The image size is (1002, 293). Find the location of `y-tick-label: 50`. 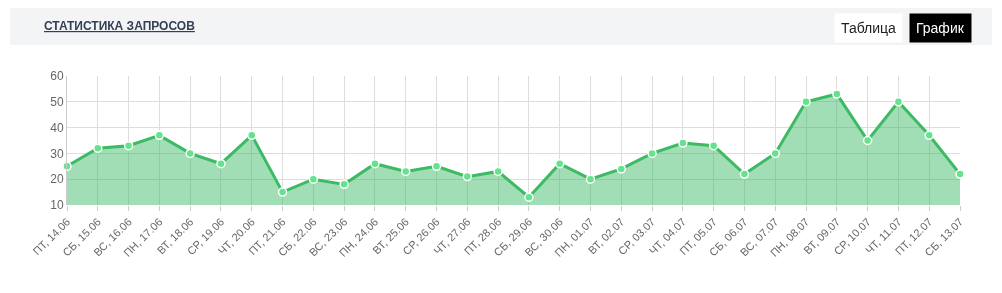

y-tick-label: 50 is located at coordinates (57, 102).